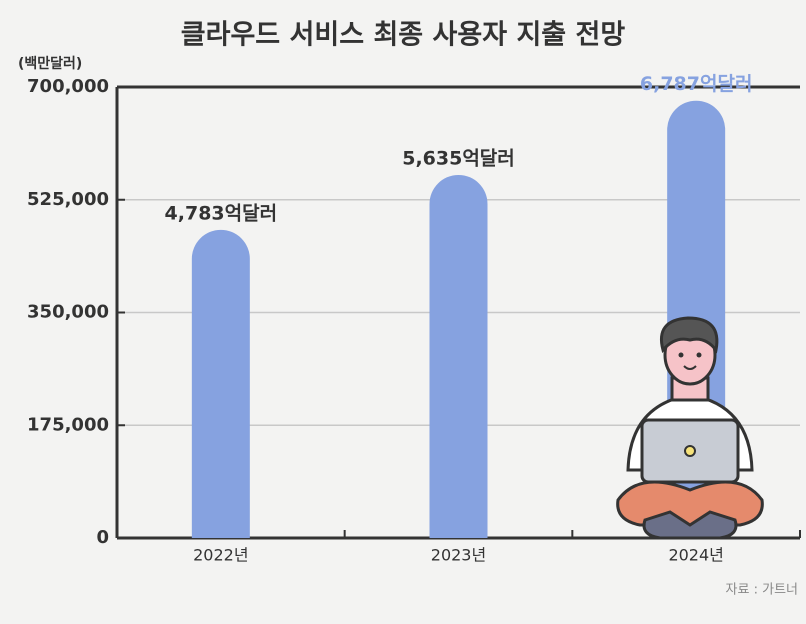 The image size is (806, 624). What do you see at coordinates (689, 335) in the screenshot?
I see `hair` at bounding box center [689, 335].